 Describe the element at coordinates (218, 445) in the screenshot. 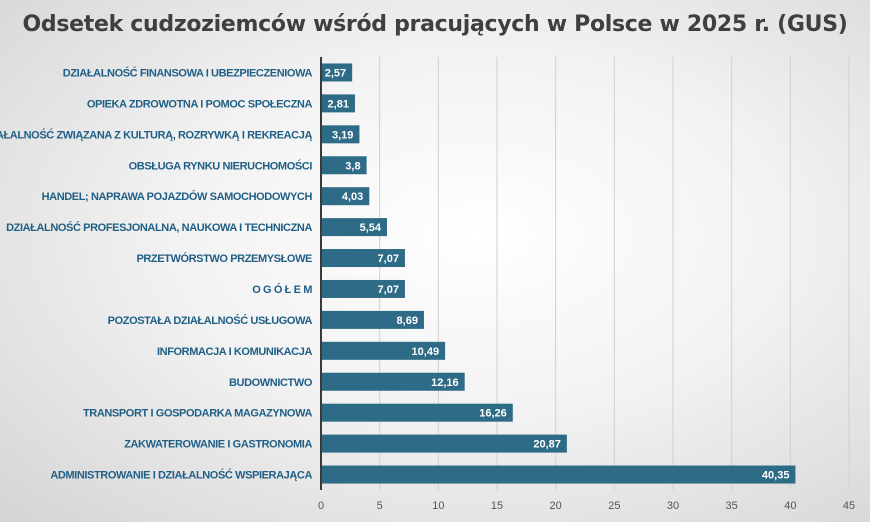

I see `category-label: ZAKWATEROWANIE I GASTRONOMIA` at that location.